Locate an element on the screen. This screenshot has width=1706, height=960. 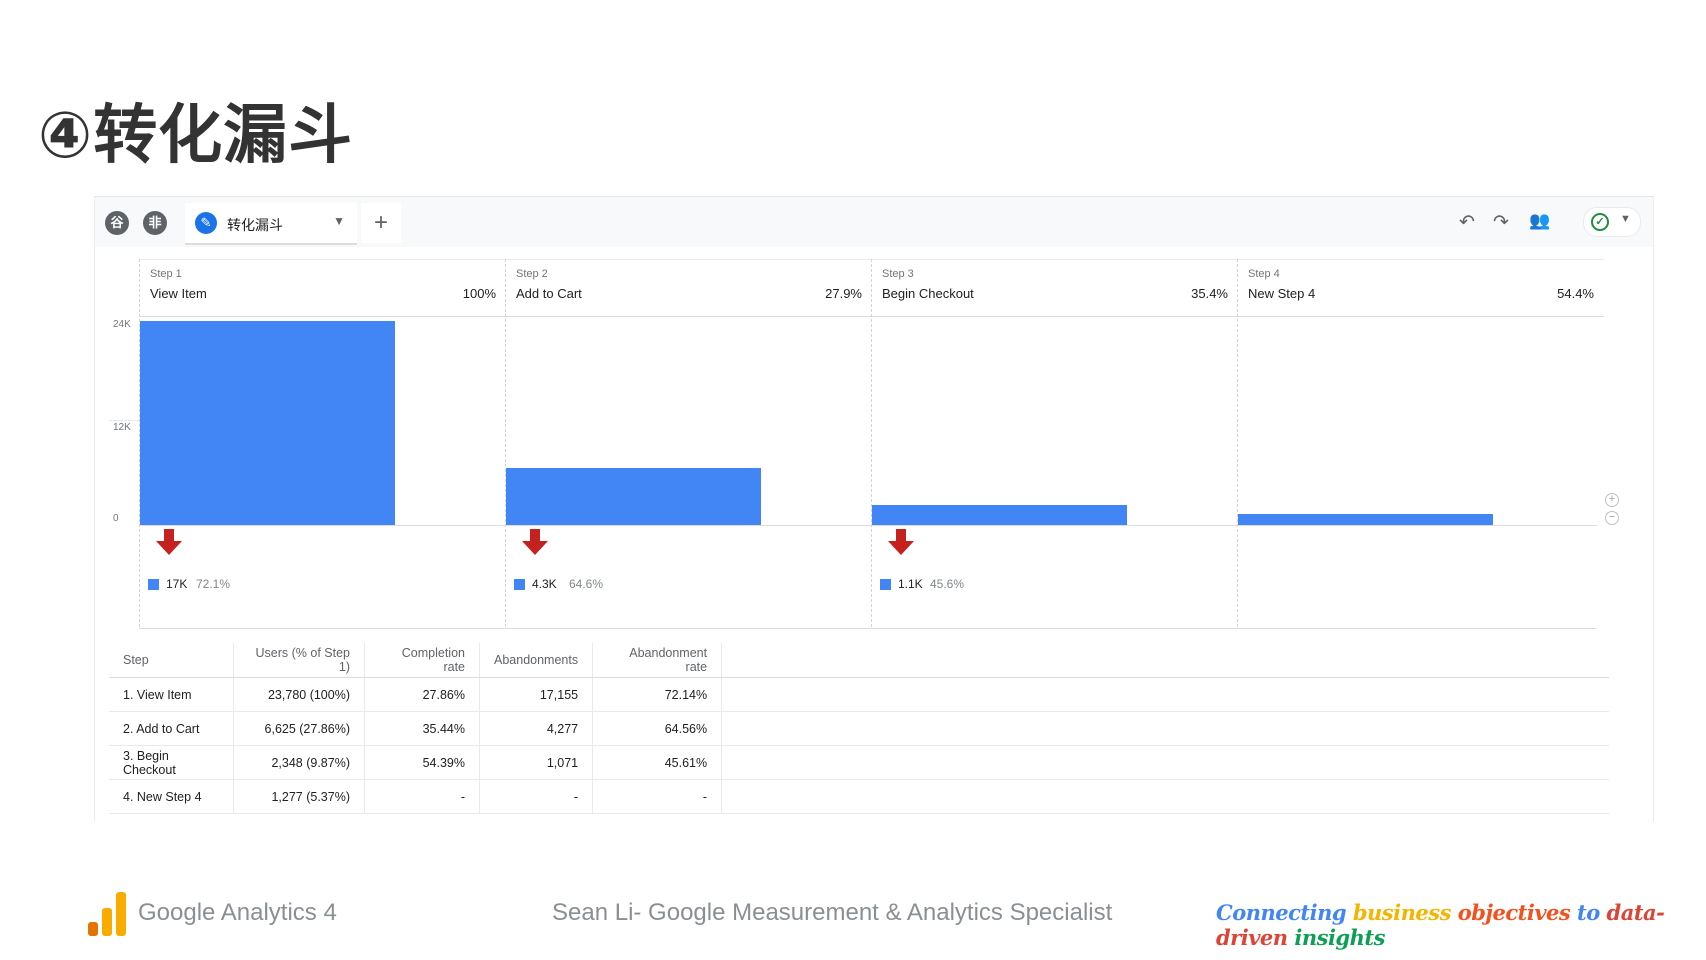
table-cell: 2. Add to Cart is located at coordinates (171, 728).